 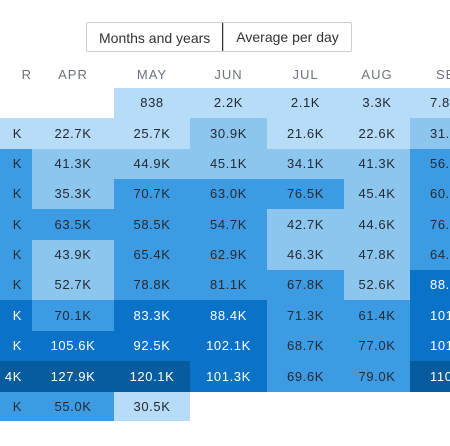 What do you see at coordinates (73, 346) in the screenshot?
I see `heatmap-cell: 105.6K` at bounding box center [73, 346].